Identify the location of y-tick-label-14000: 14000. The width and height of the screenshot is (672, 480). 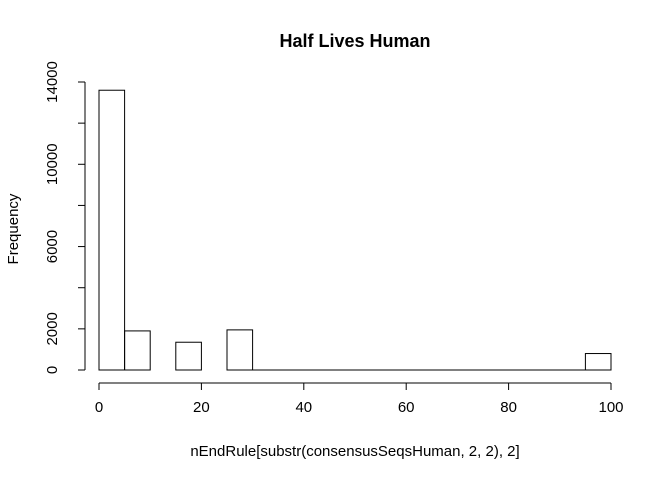
(52, 82).